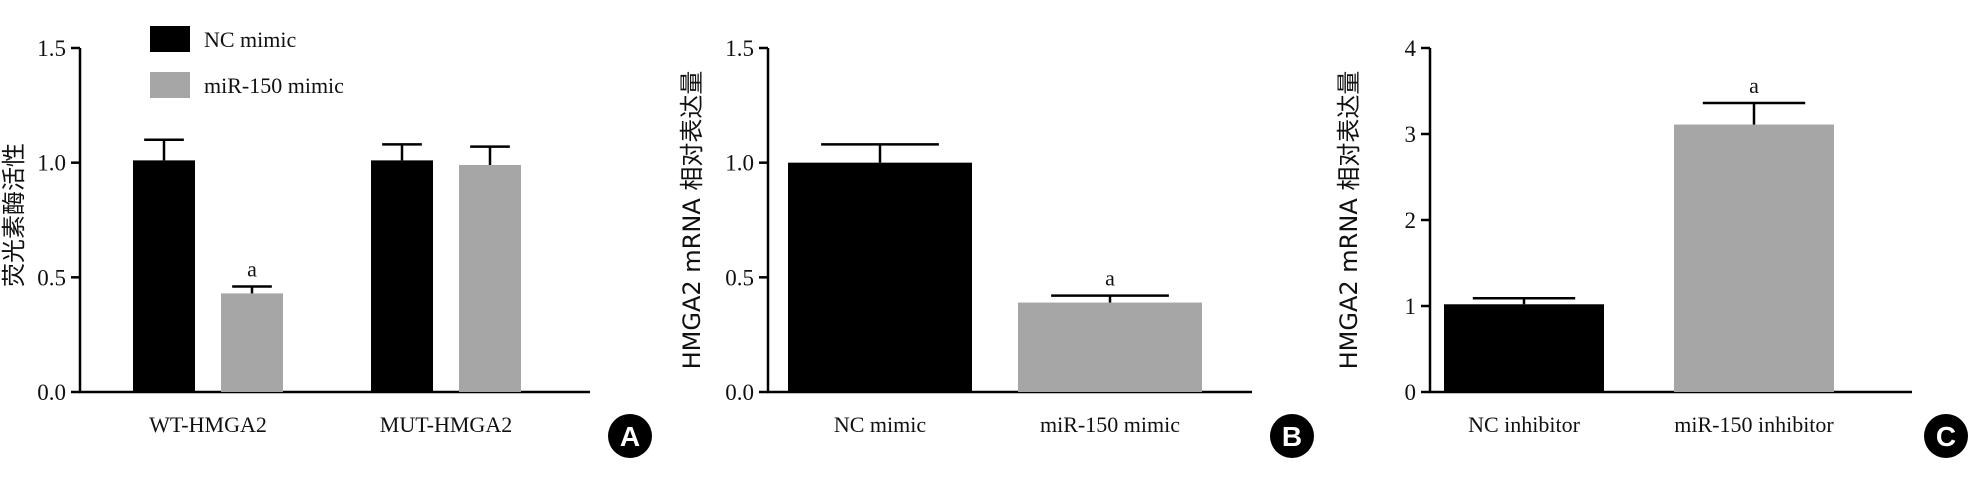 This screenshot has height=480, width=1979. I want to click on bar-nc-mimic-mut-hmga2, so click(402, 276).